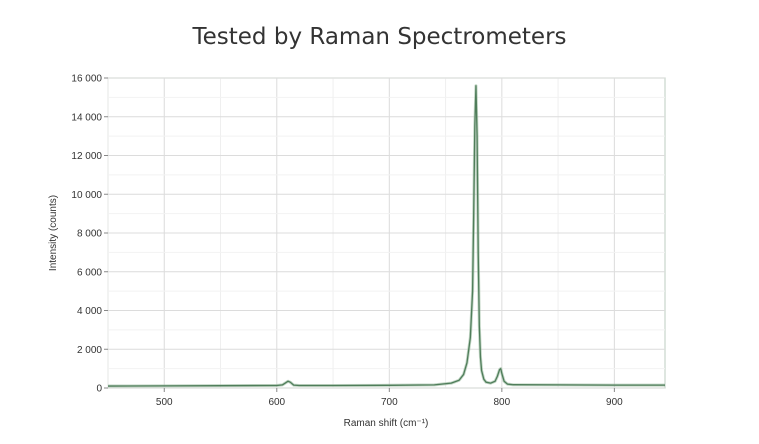 The height and width of the screenshot is (444, 759). I want to click on x-tick-label: 900, so click(614, 402).